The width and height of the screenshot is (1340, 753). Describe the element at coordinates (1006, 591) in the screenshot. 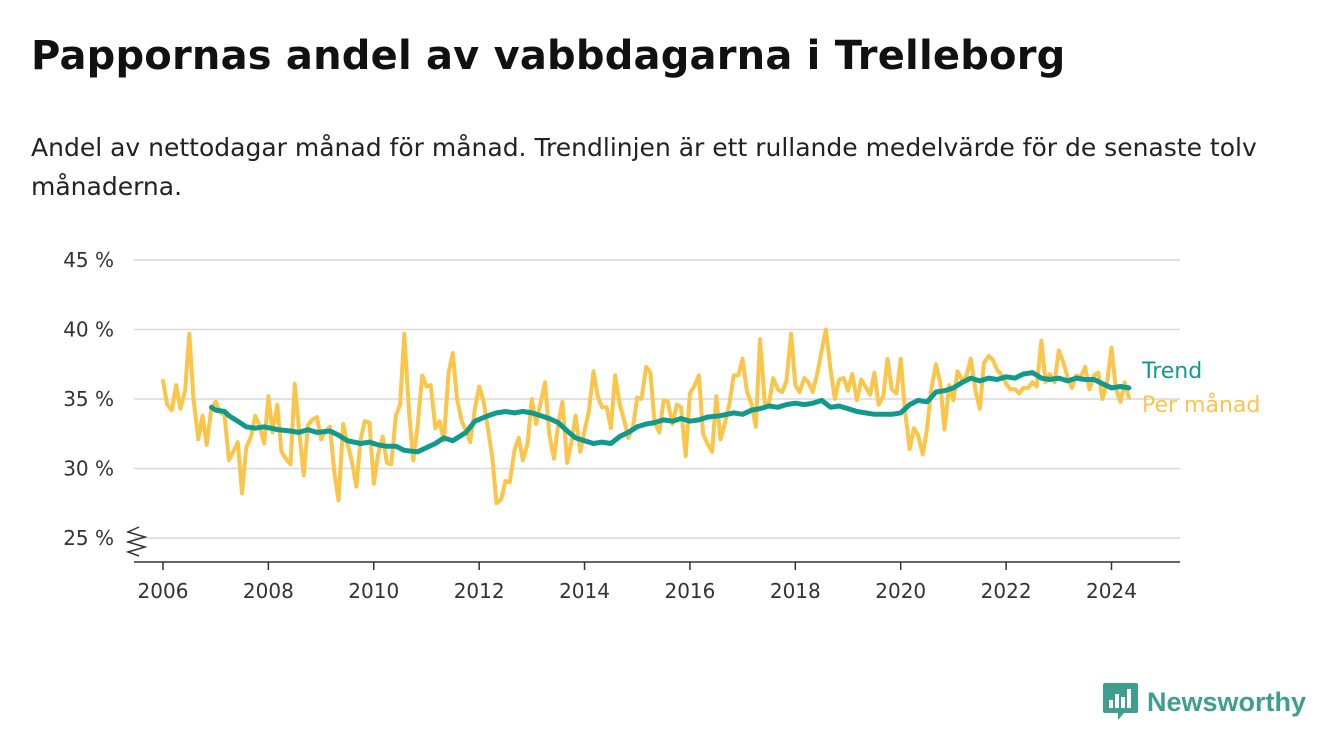

I see `x-tick-label: 2022` at that location.